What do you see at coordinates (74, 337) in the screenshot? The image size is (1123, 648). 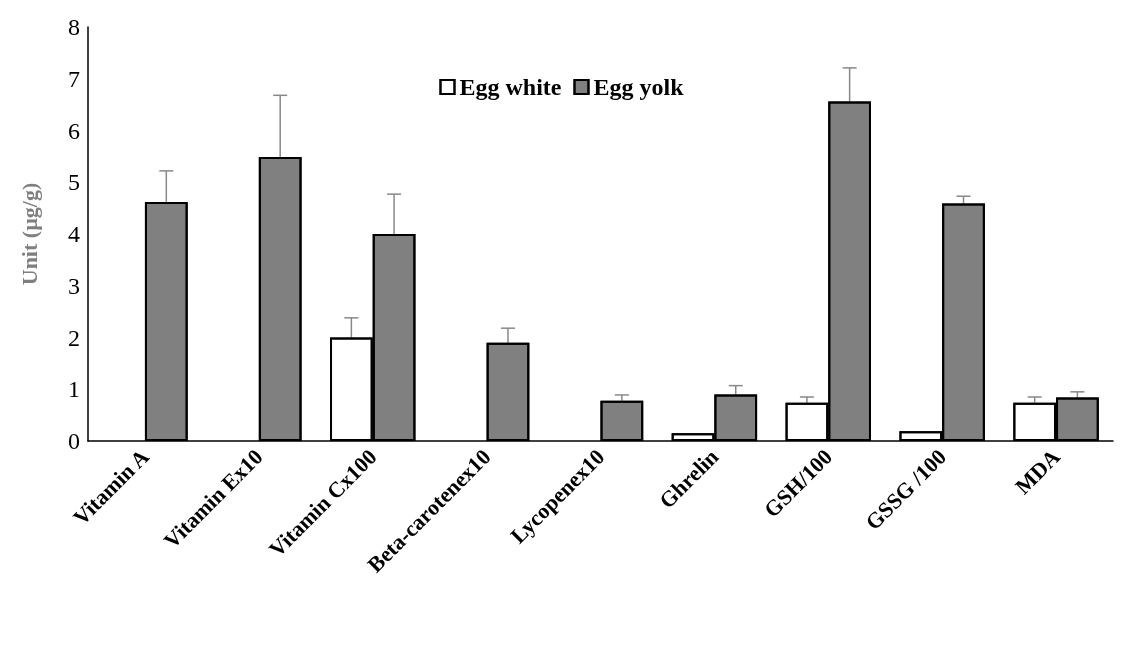 I see `y-tick-label: 2` at bounding box center [74, 337].